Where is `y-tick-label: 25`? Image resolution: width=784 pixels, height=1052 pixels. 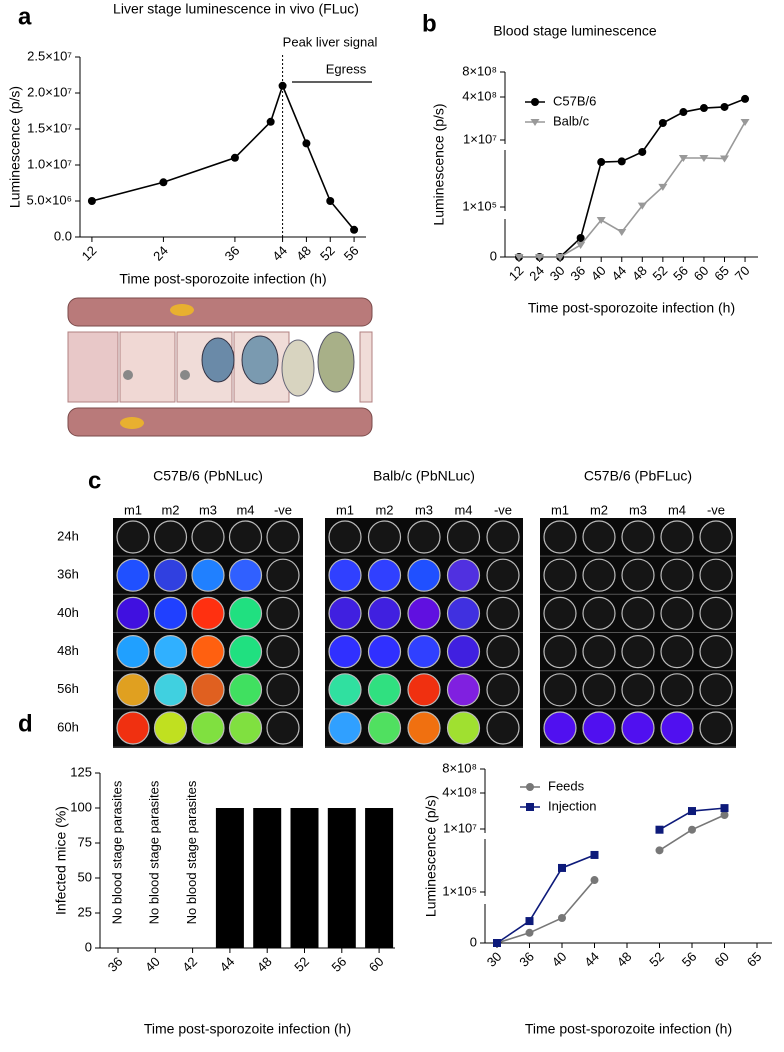 y-tick-label: 25 is located at coordinates (85, 911).